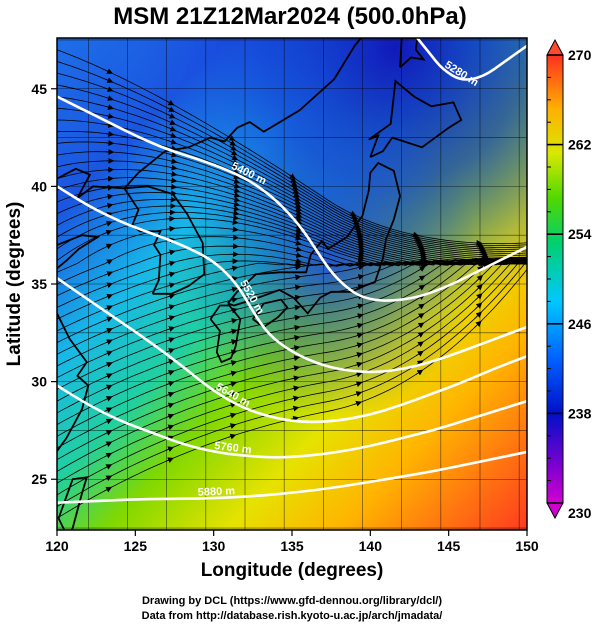  I want to click on colorbar-label: 254, so click(580, 234).